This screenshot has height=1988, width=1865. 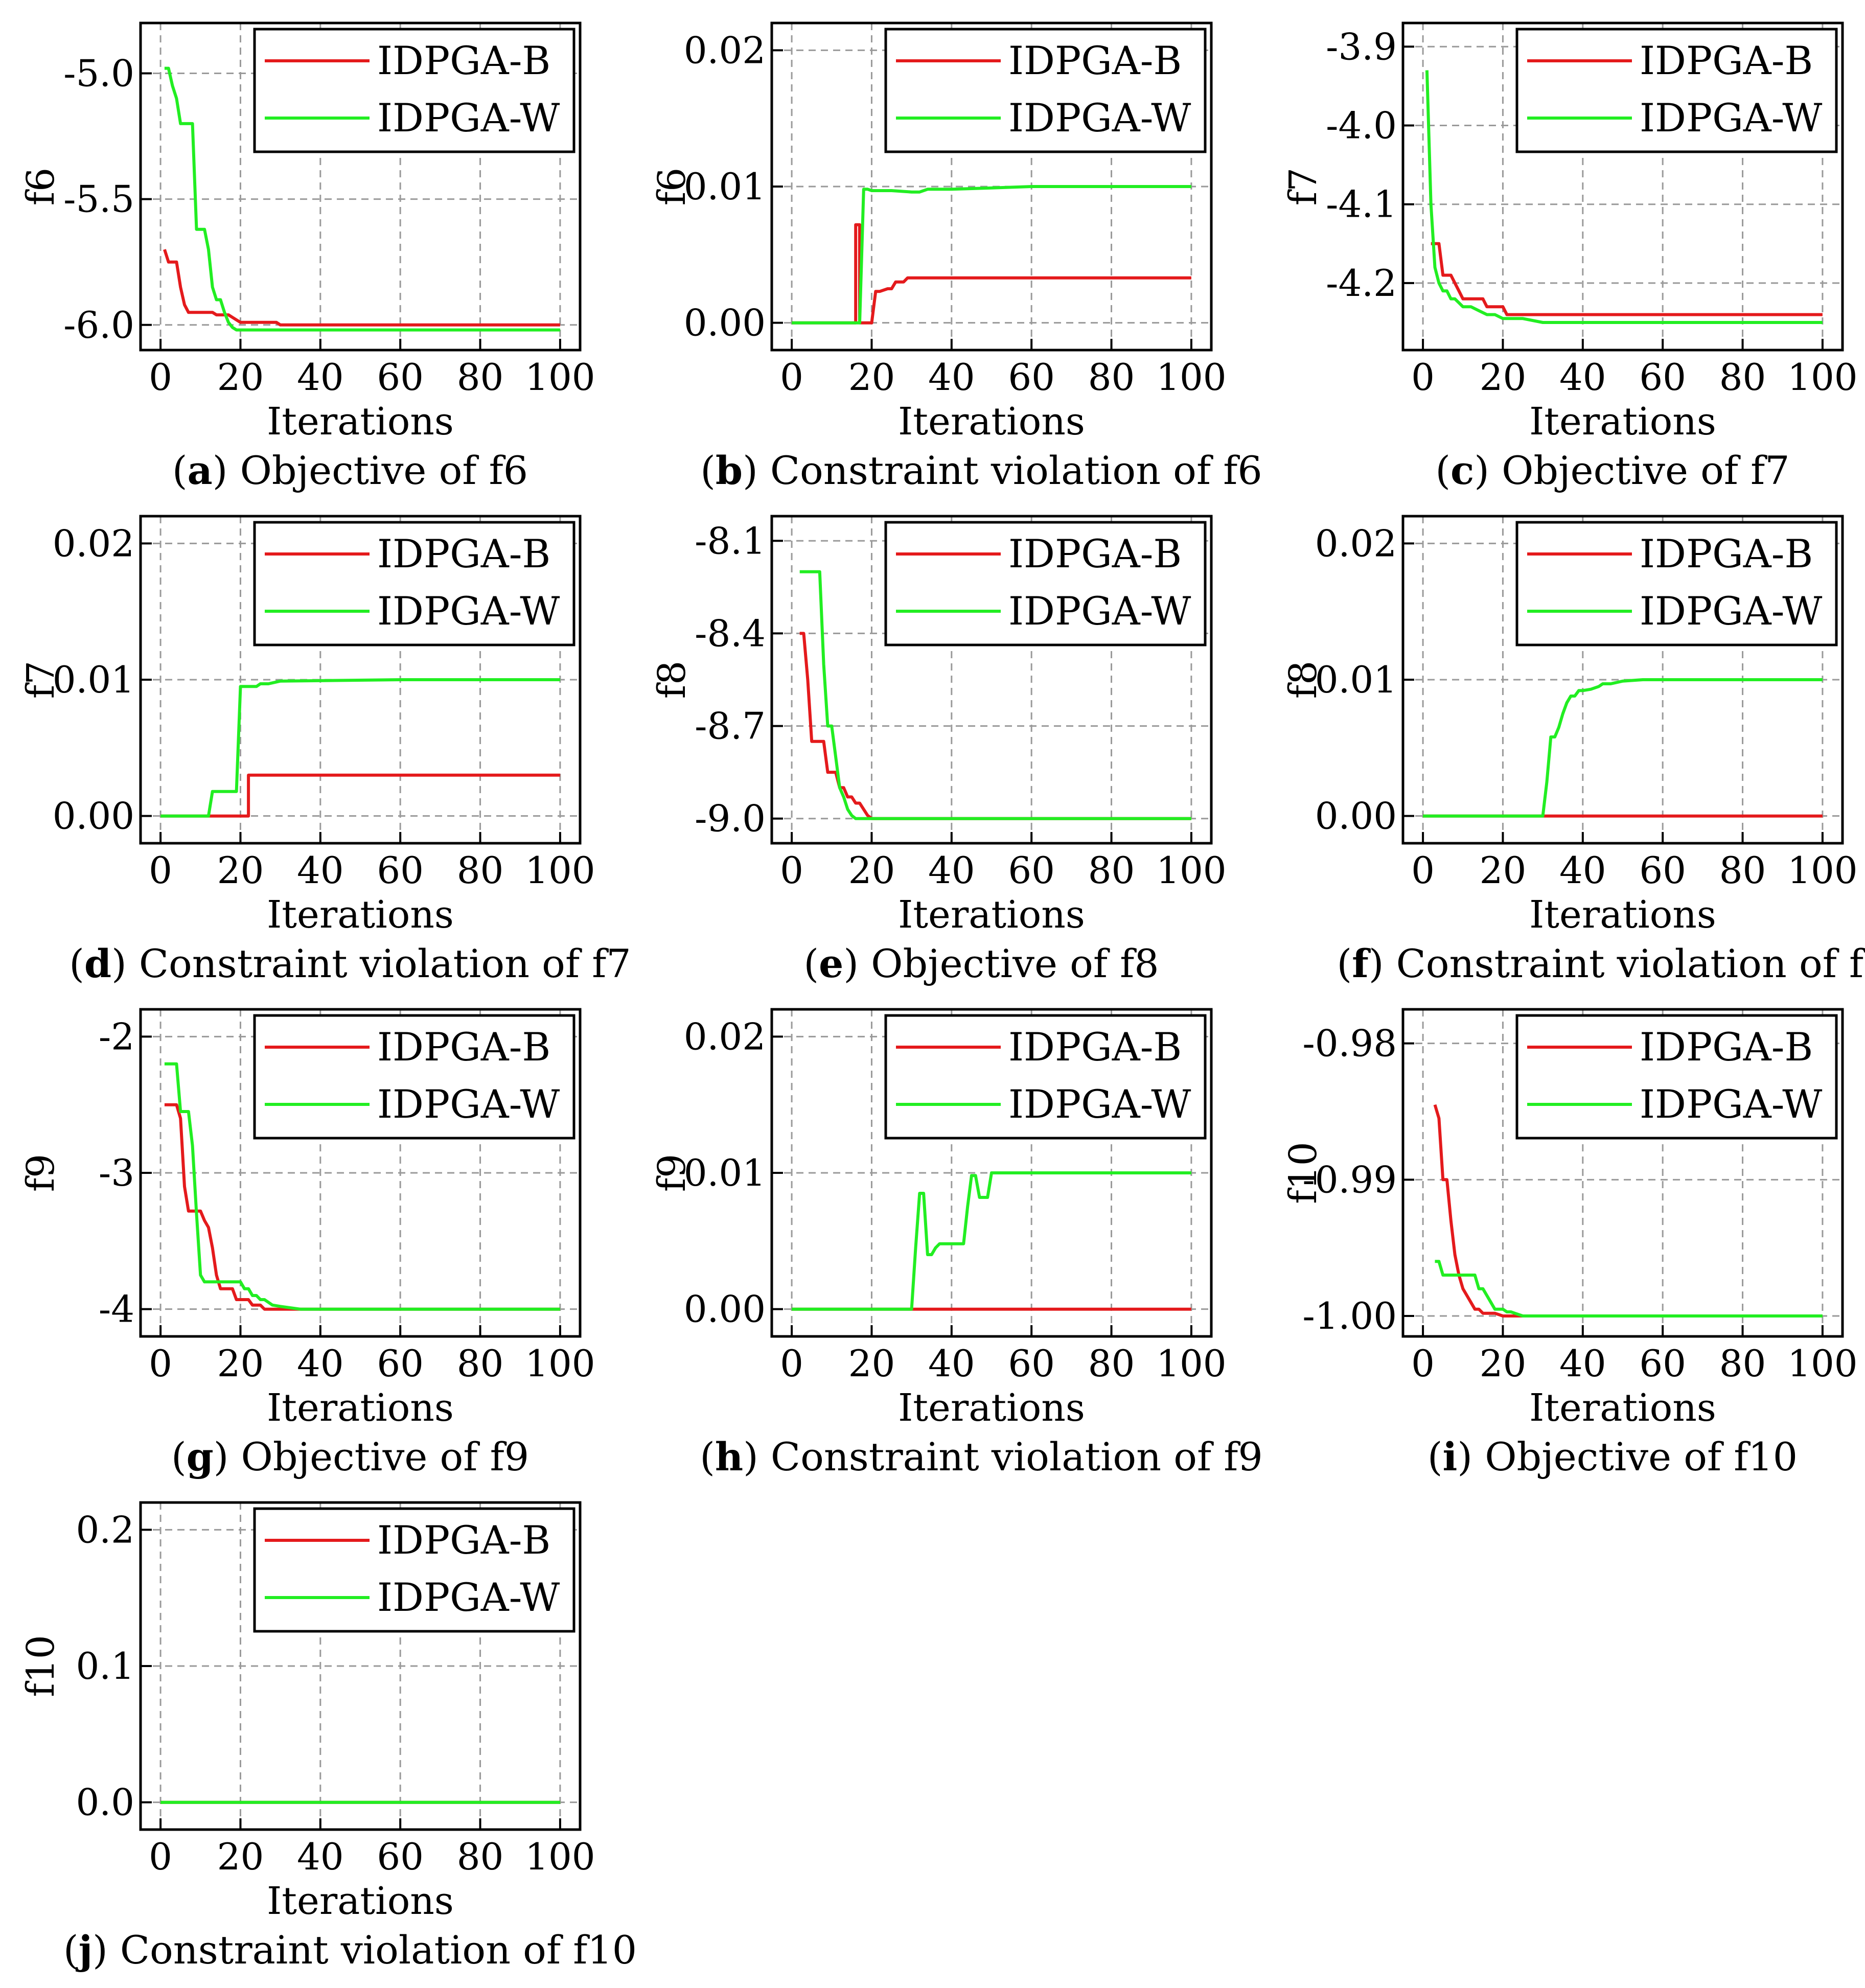 What do you see at coordinates (1003, 1457) in the screenshot?
I see `caption-text: ) Constraint violation of f9` at bounding box center [1003, 1457].